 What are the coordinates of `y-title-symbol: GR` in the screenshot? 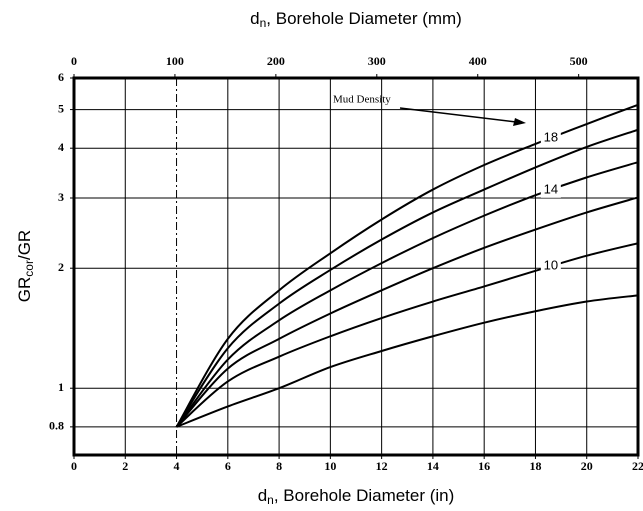 It's located at (24, 290).